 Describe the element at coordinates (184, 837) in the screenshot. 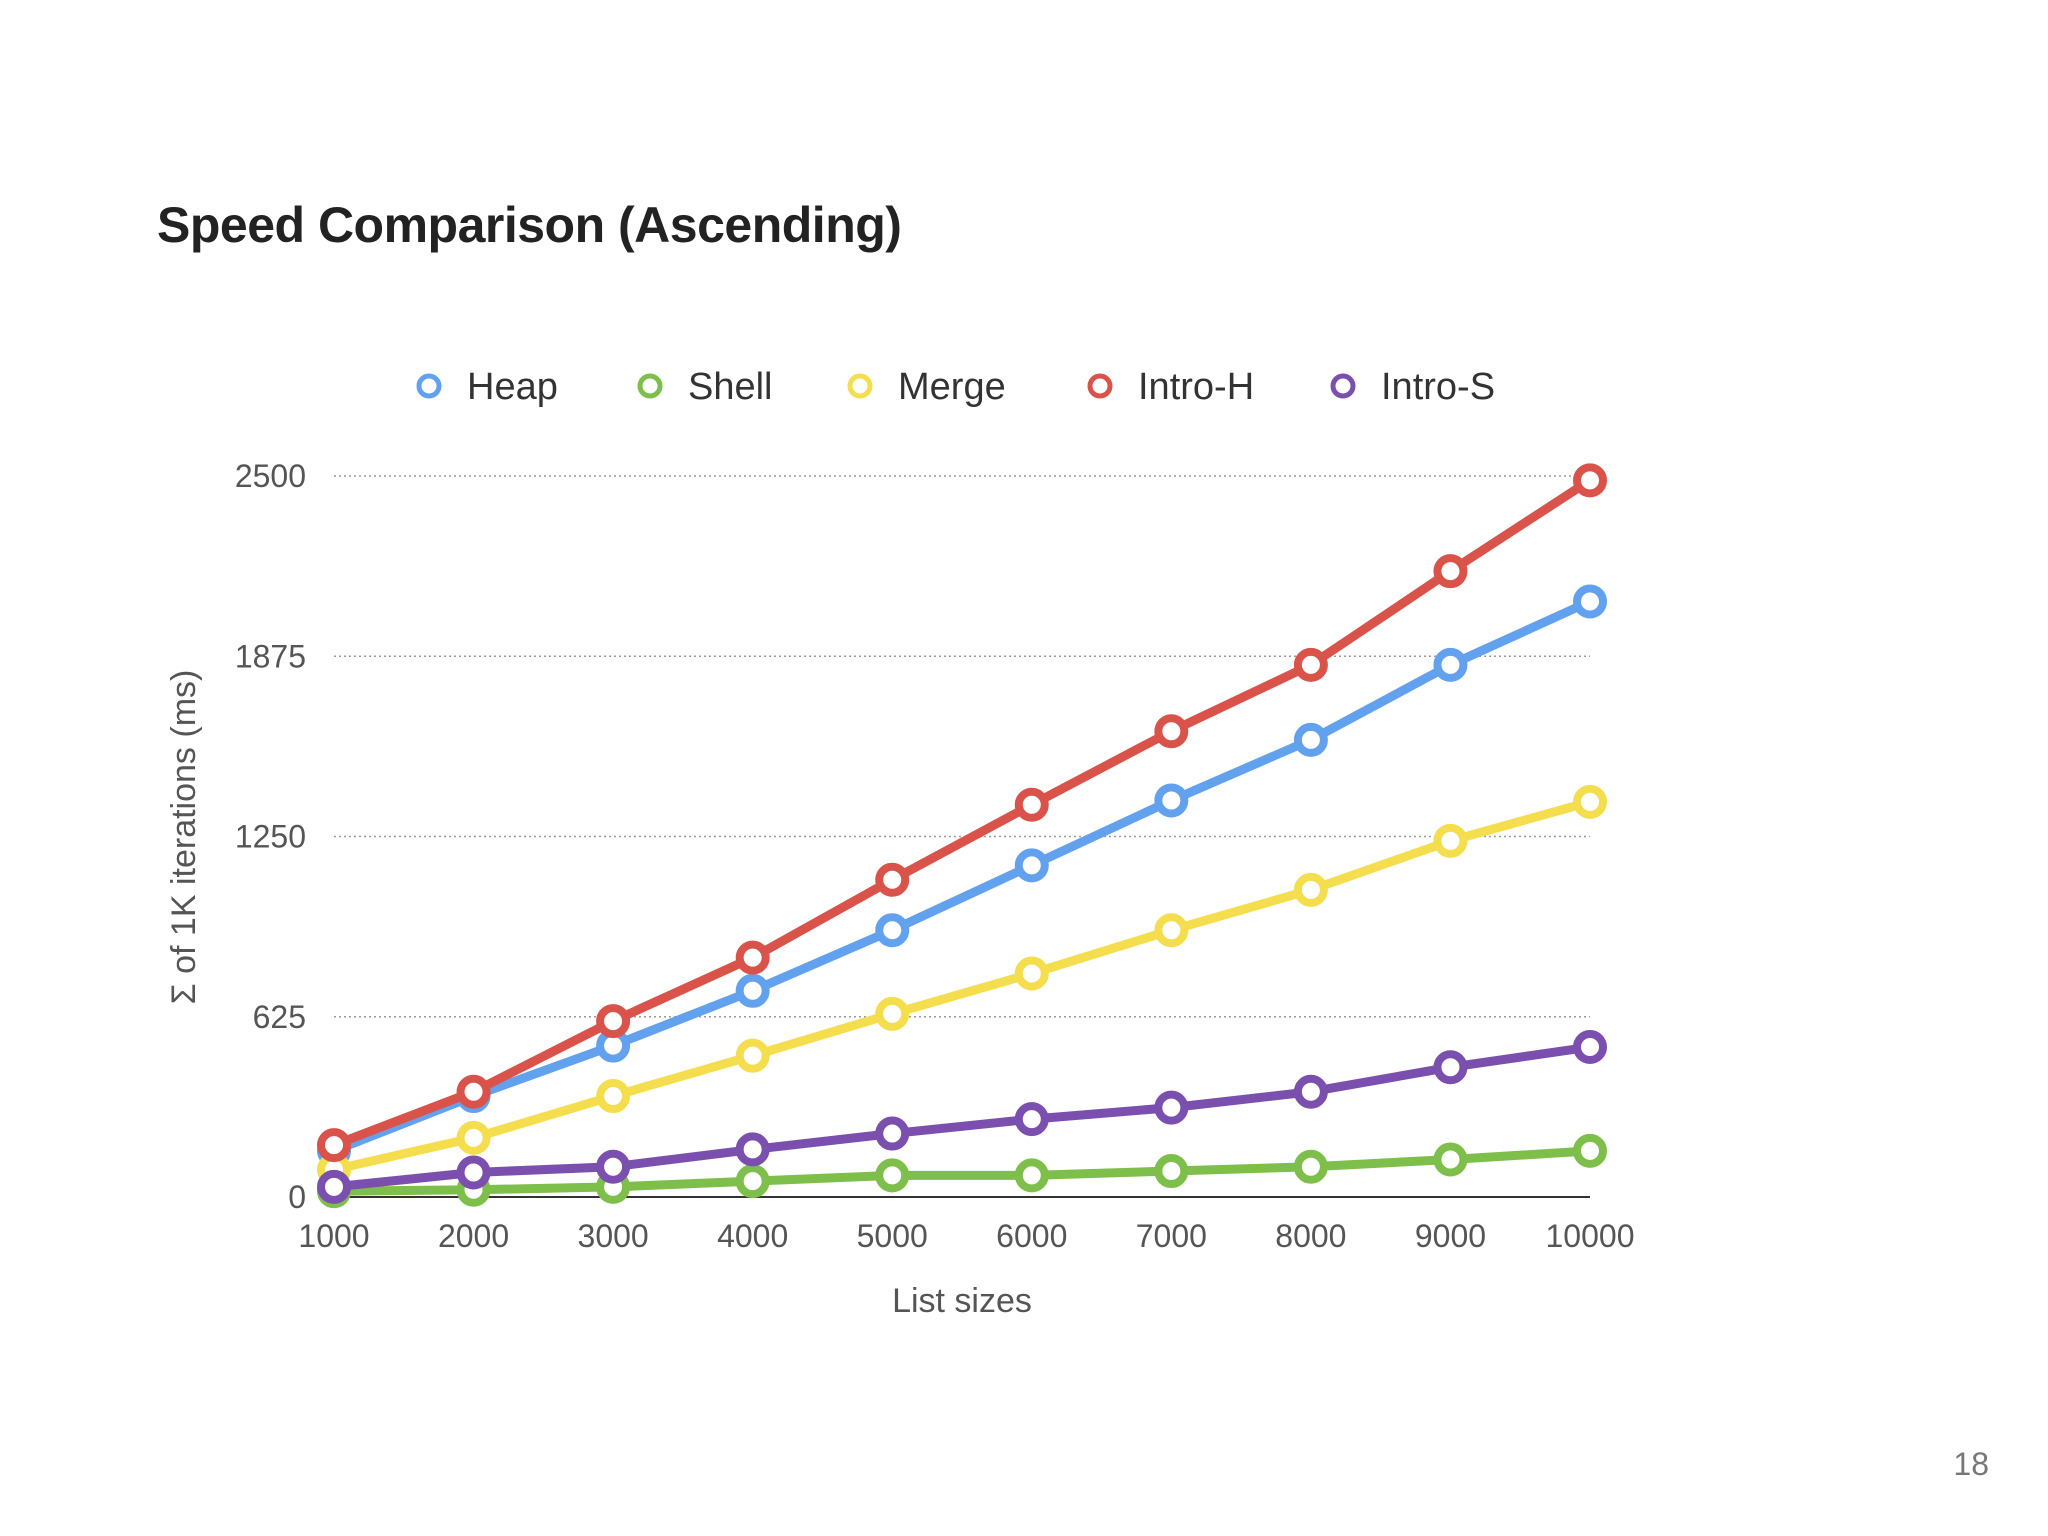

I see `y-axis-title: Σ of 1K iterations (ms)` at that location.